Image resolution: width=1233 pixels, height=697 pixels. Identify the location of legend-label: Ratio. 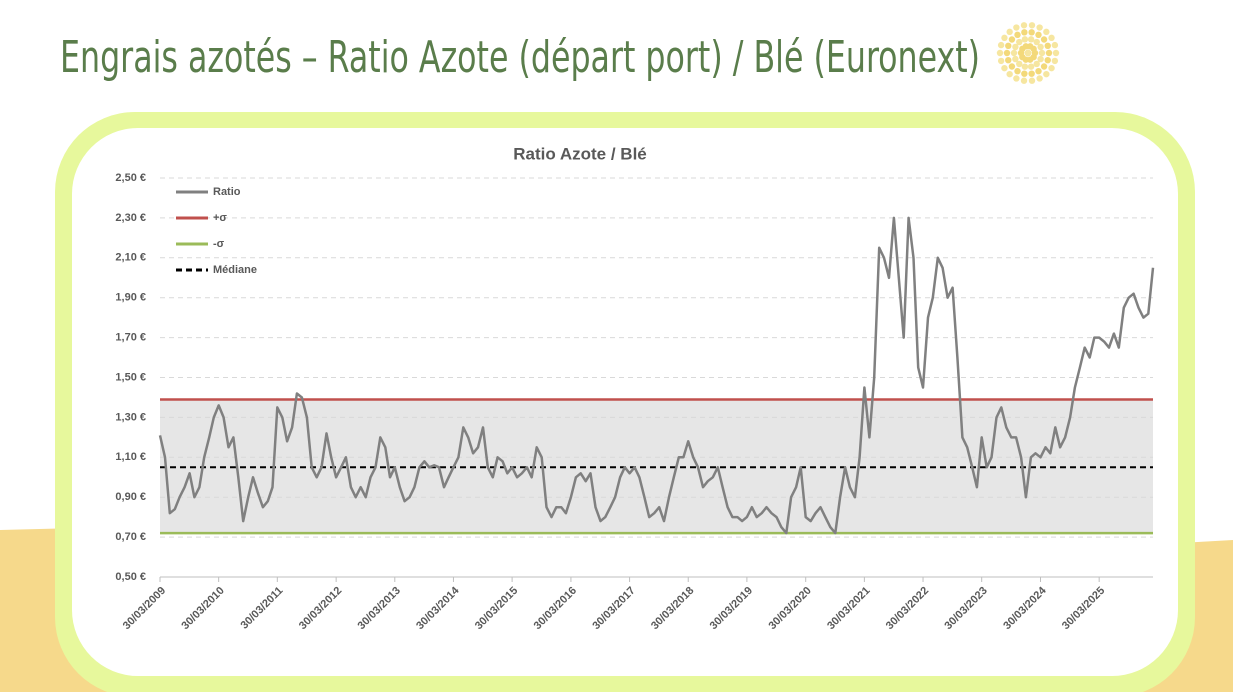
(227, 192).